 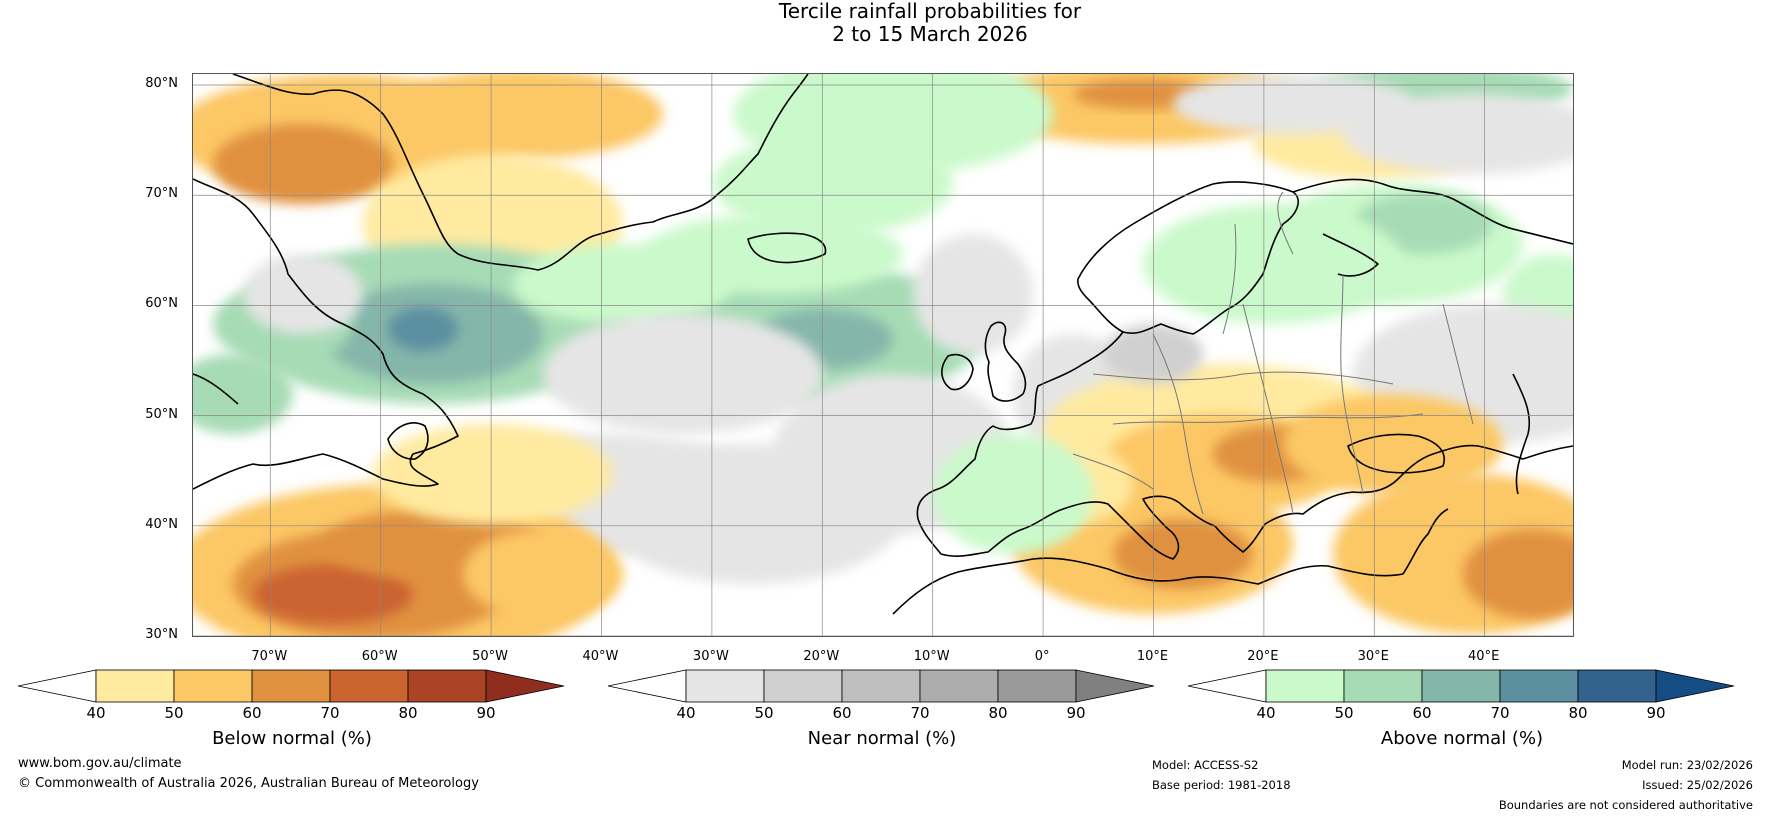 I want to click on latitude-label: 70°N, so click(x=161, y=194).